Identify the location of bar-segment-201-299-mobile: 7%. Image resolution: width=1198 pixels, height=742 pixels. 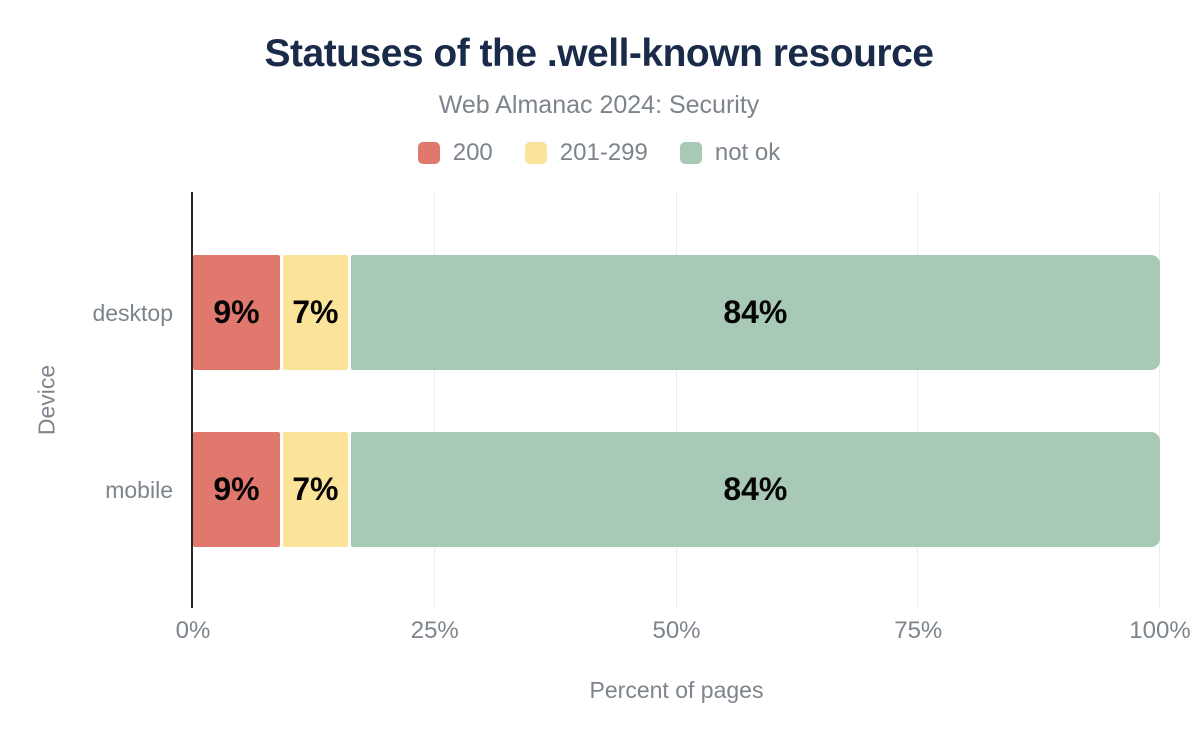
(315, 489).